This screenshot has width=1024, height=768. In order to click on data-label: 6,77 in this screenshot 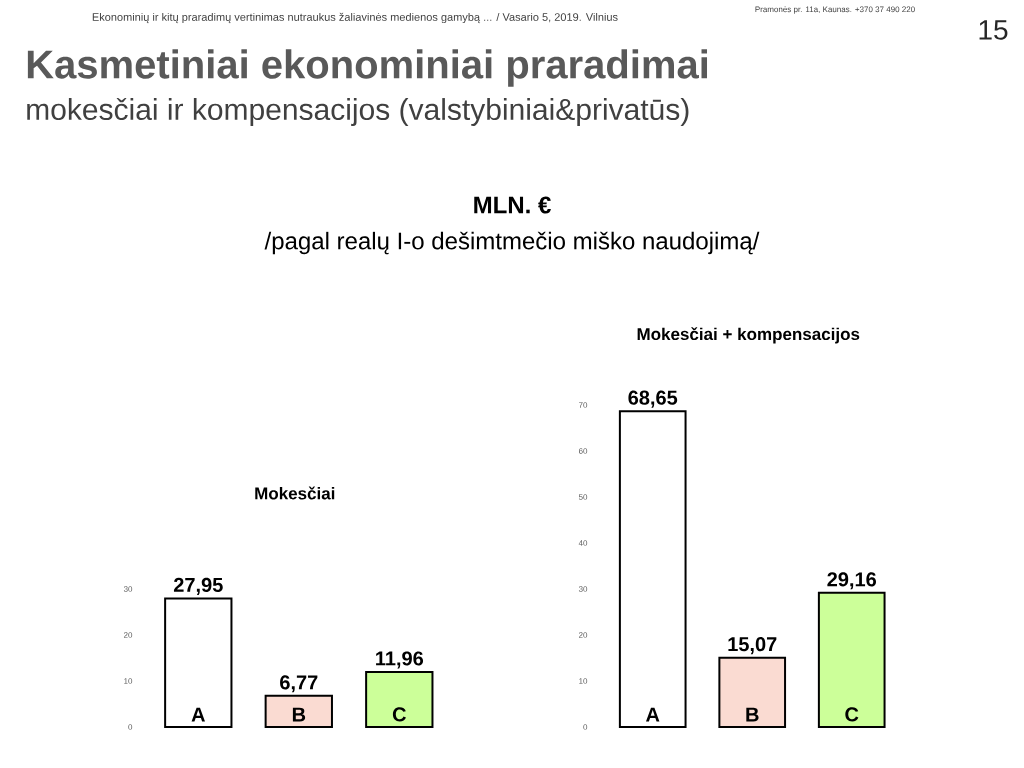, I will do `click(299, 684)`.